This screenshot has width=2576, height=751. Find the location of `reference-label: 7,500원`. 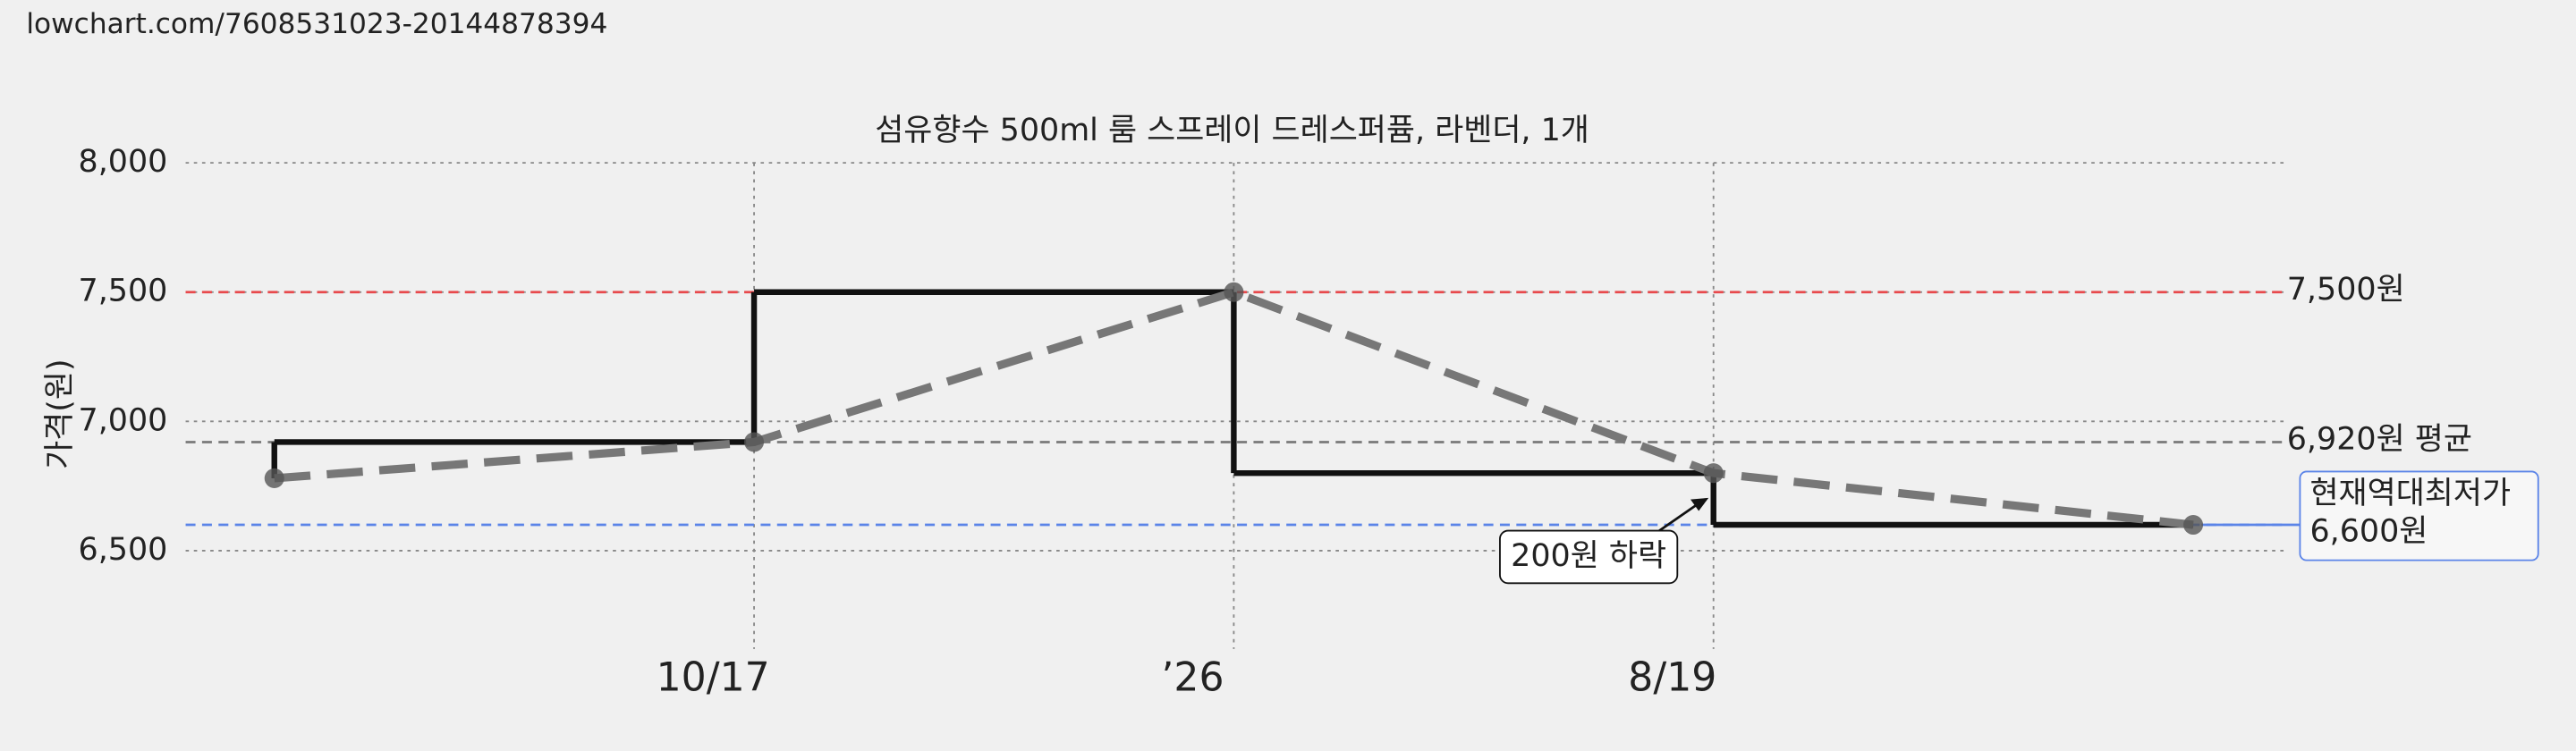

reference-label: 7,500원 is located at coordinates (2346, 290).